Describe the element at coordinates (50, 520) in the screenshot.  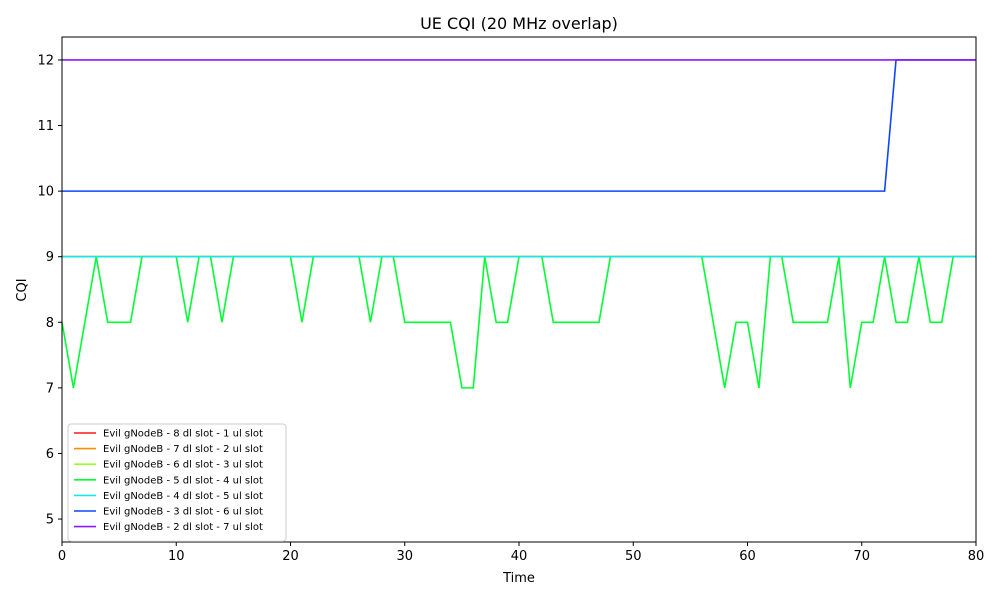
I see `y-tick-label-0: 5` at that location.